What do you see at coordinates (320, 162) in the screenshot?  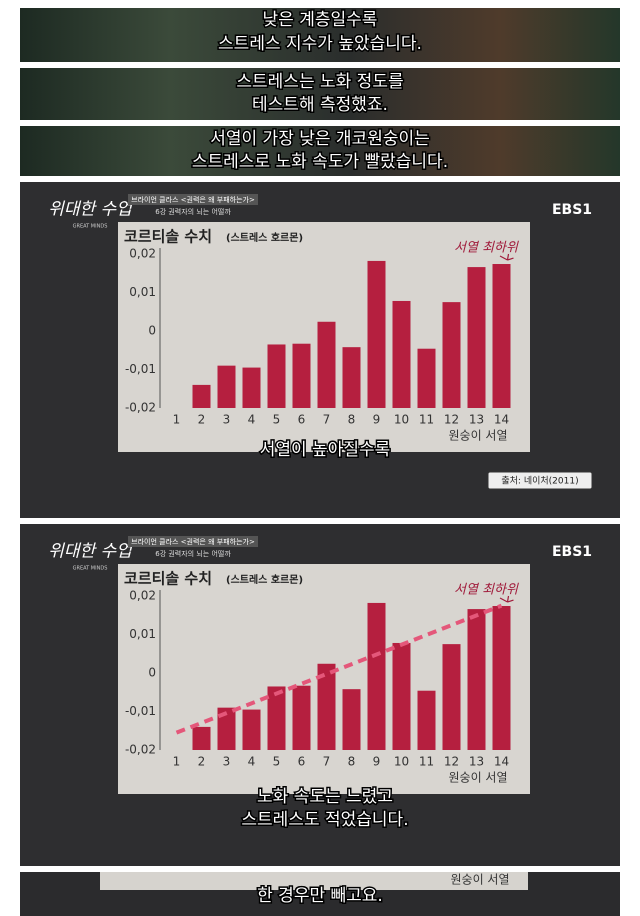 I see `caption: 스트레스로 노화 속도가 빨랐습니다.` at bounding box center [320, 162].